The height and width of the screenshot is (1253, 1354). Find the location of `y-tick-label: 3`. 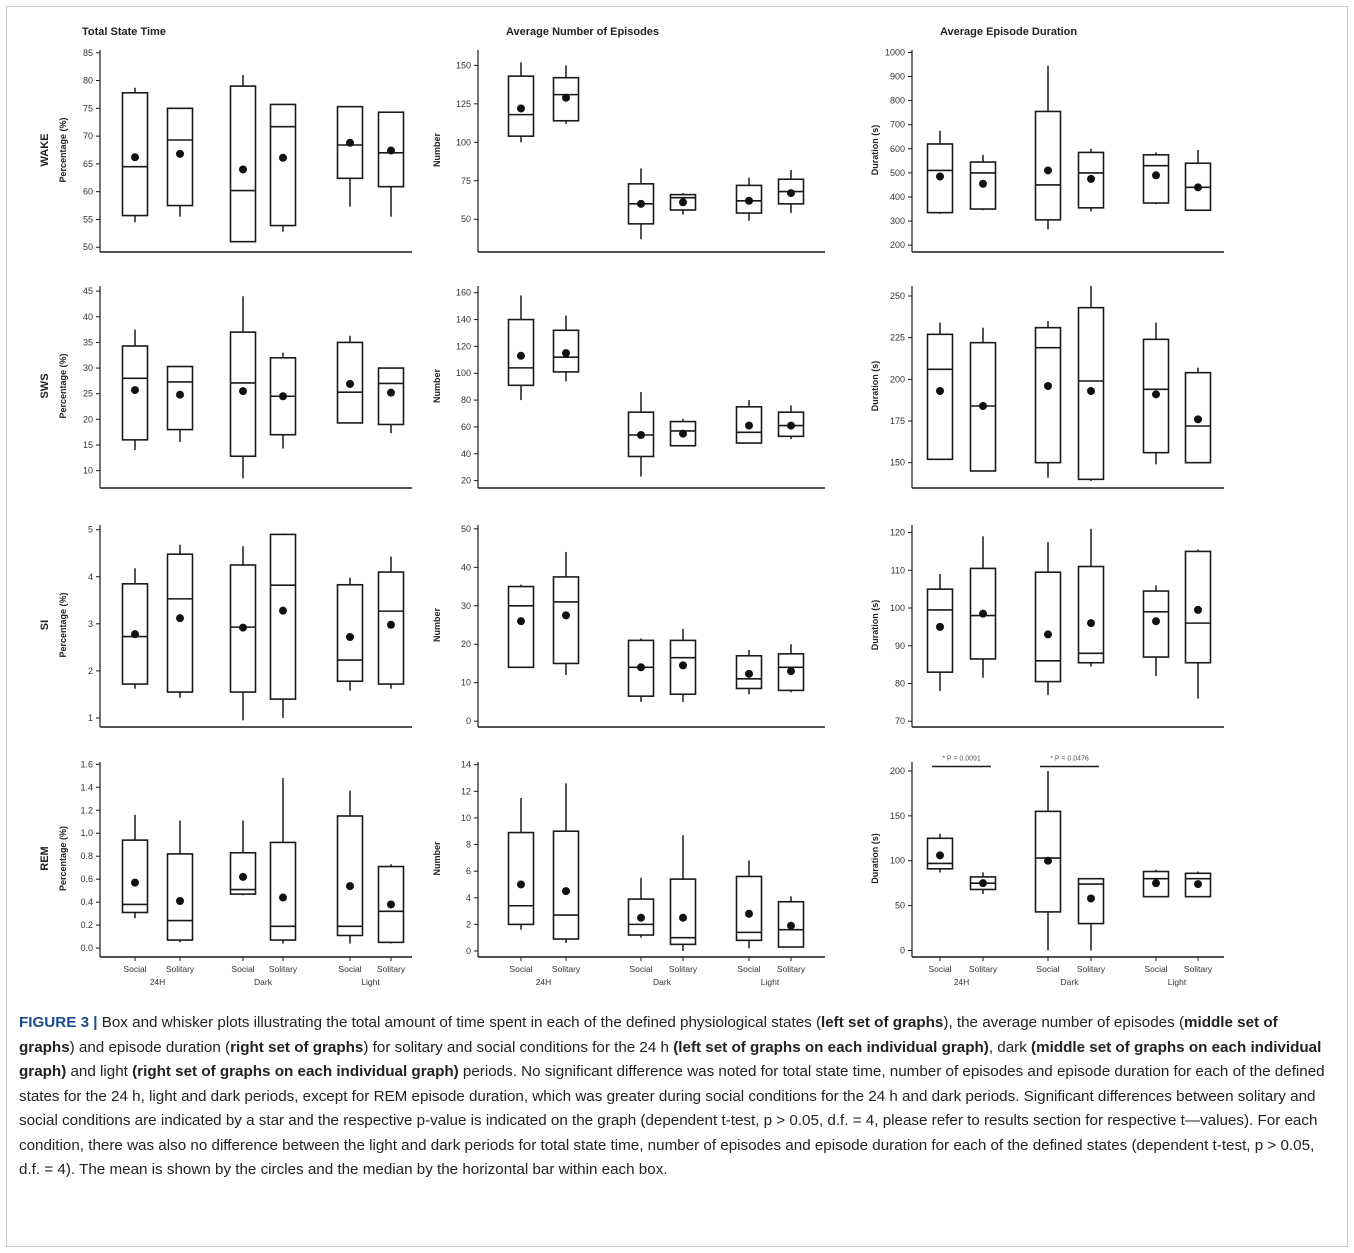

y-tick-label: 3 is located at coordinates (90, 624).